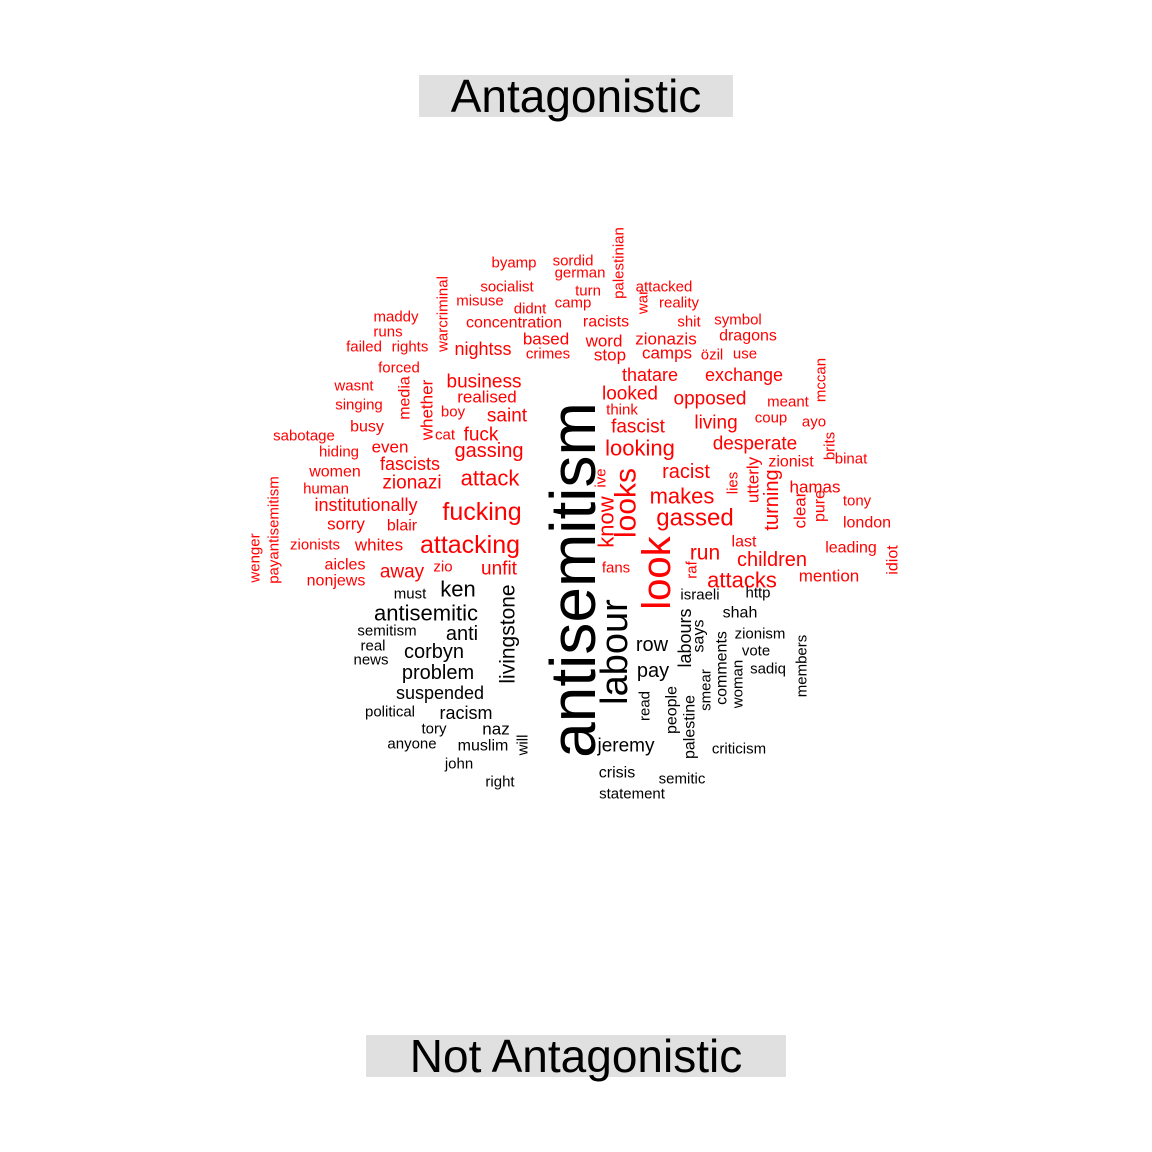 This screenshot has width=1152, height=1152. I want to click on cloud-word: utterly, so click(753, 479).